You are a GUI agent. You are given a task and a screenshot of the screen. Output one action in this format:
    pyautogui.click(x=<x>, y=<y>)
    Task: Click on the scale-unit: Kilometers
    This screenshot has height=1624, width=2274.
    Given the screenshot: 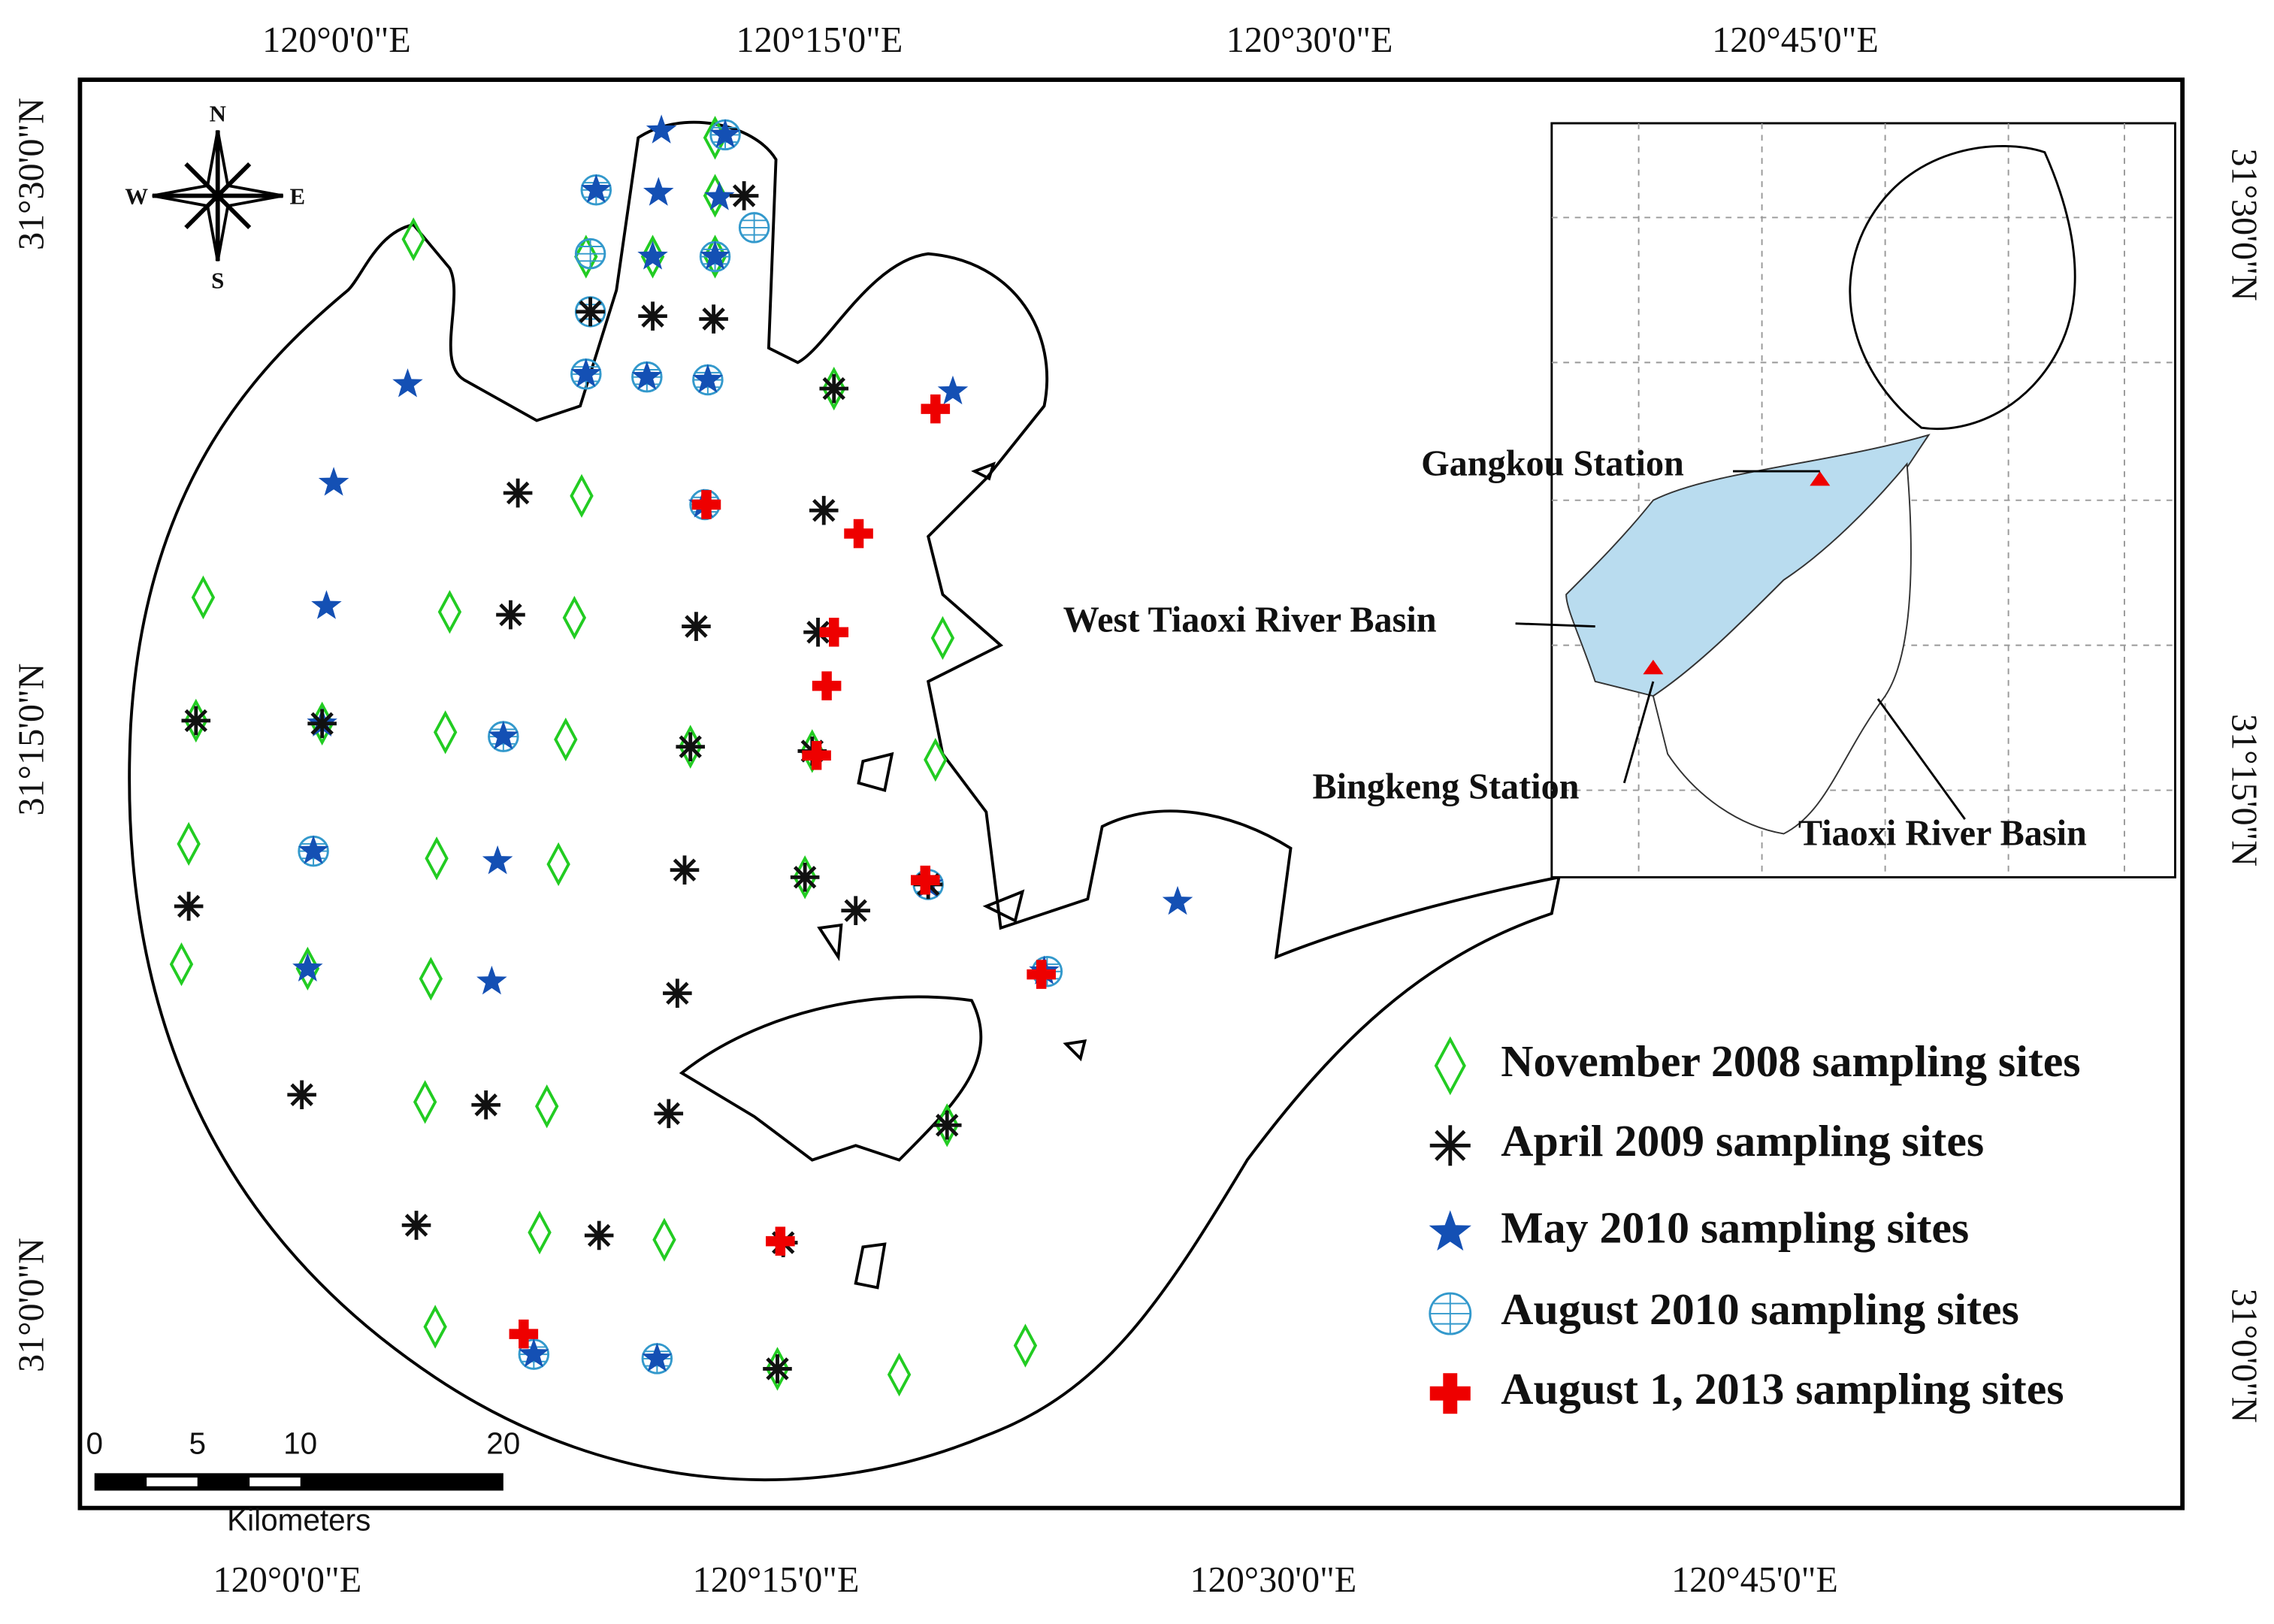 What is the action you would take?
    pyautogui.click(x=298, y=1520)
    